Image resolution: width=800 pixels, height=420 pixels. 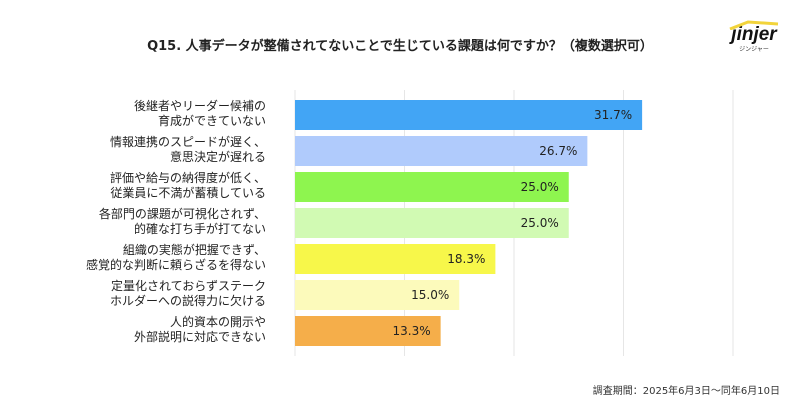 I want to click on category-label: 意思決定が遅れる, so click(x=218, y=156).